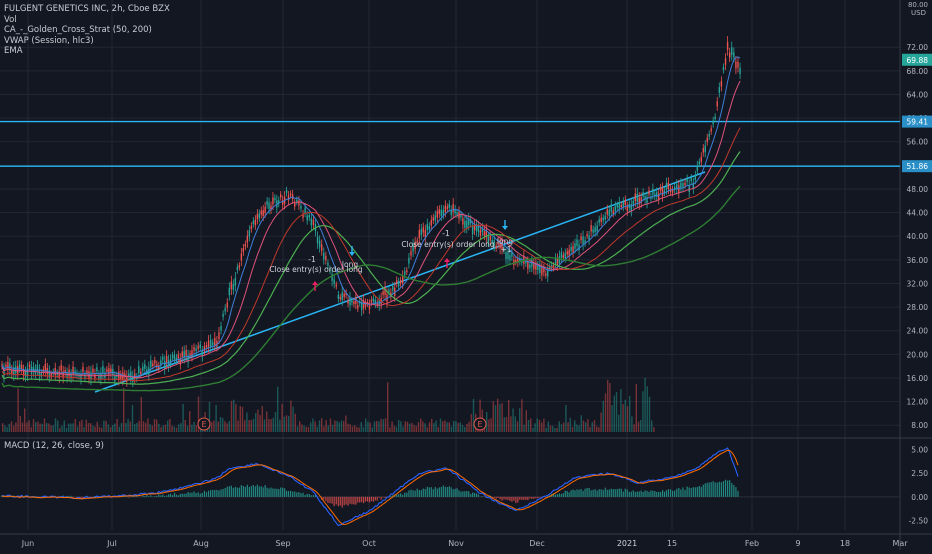 The image size is (932, 554). What do you see at coordinates (918, 47) in the screenshot?
I see `price-tick-label: 72.00` at bounding box center [918, 47].